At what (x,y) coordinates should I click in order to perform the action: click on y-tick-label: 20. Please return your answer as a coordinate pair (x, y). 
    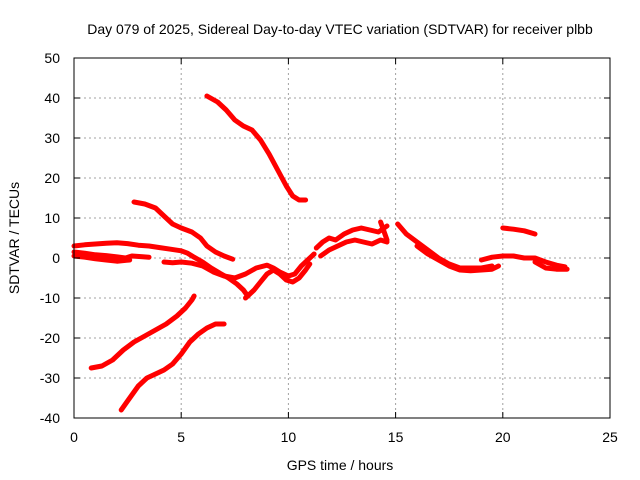
    Looking at the image, I should click on (52, 178).